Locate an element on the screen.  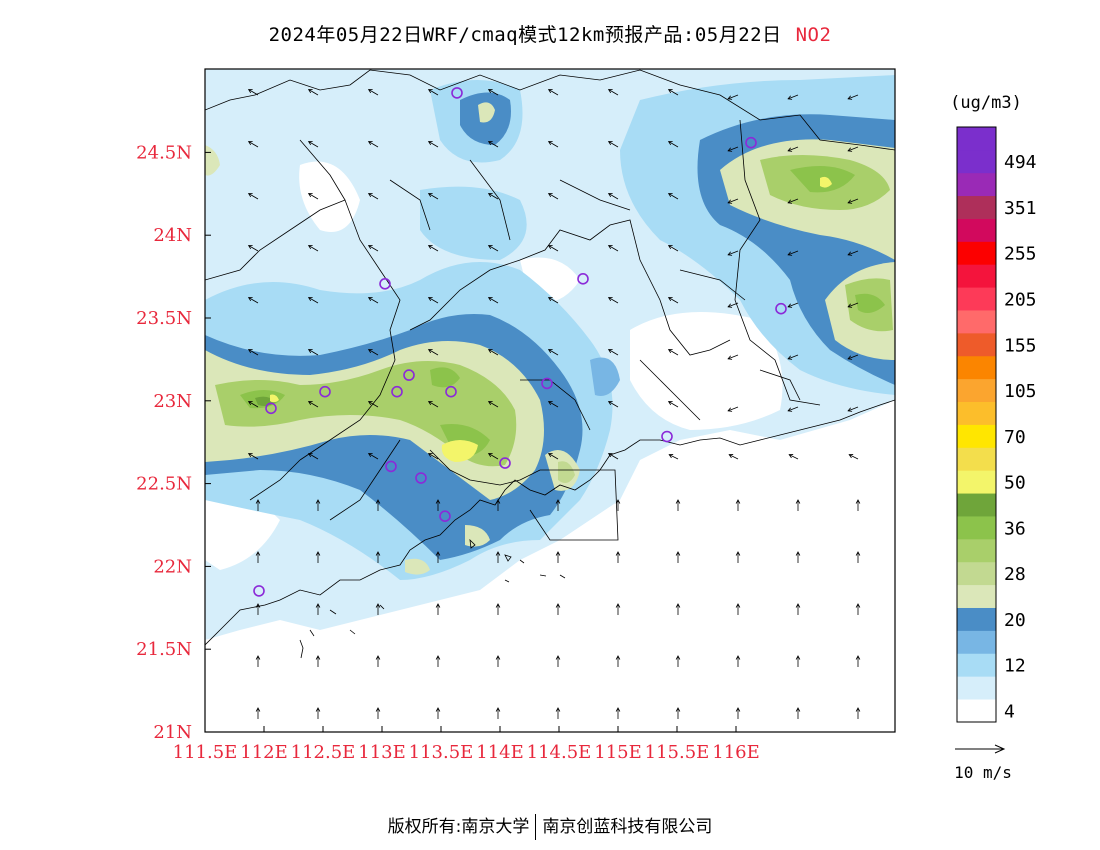
x-tick-label: 112E is located at coordinates (264, 752).